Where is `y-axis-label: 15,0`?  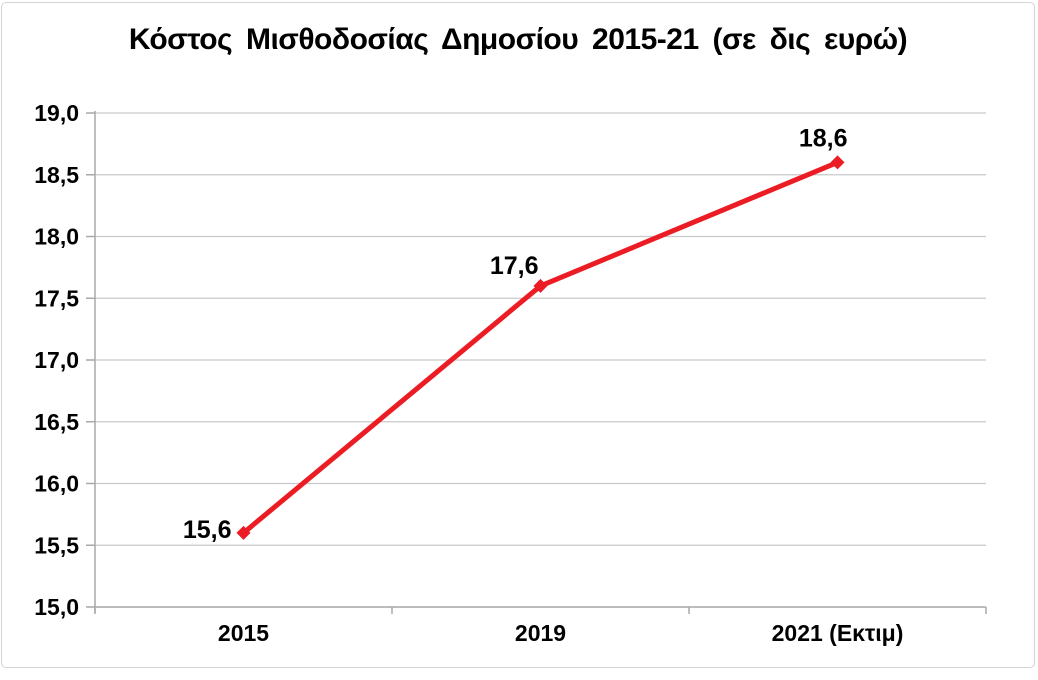
y-axis-label: 15,0 is located at coordinates (56, 607).